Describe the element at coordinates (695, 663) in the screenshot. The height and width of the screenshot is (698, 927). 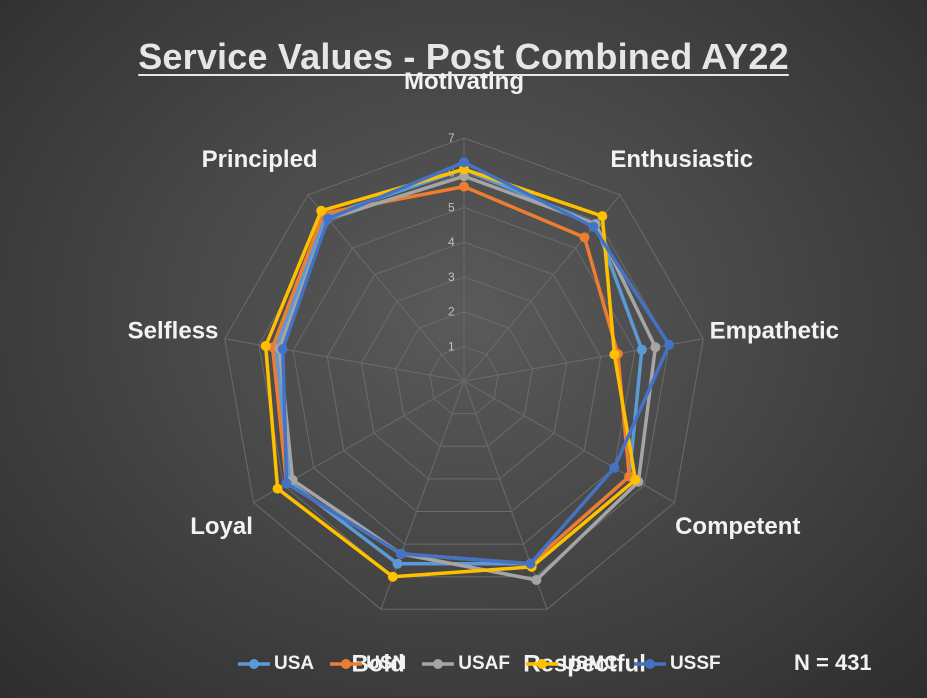
I see `legend-label: USSF` at that location.